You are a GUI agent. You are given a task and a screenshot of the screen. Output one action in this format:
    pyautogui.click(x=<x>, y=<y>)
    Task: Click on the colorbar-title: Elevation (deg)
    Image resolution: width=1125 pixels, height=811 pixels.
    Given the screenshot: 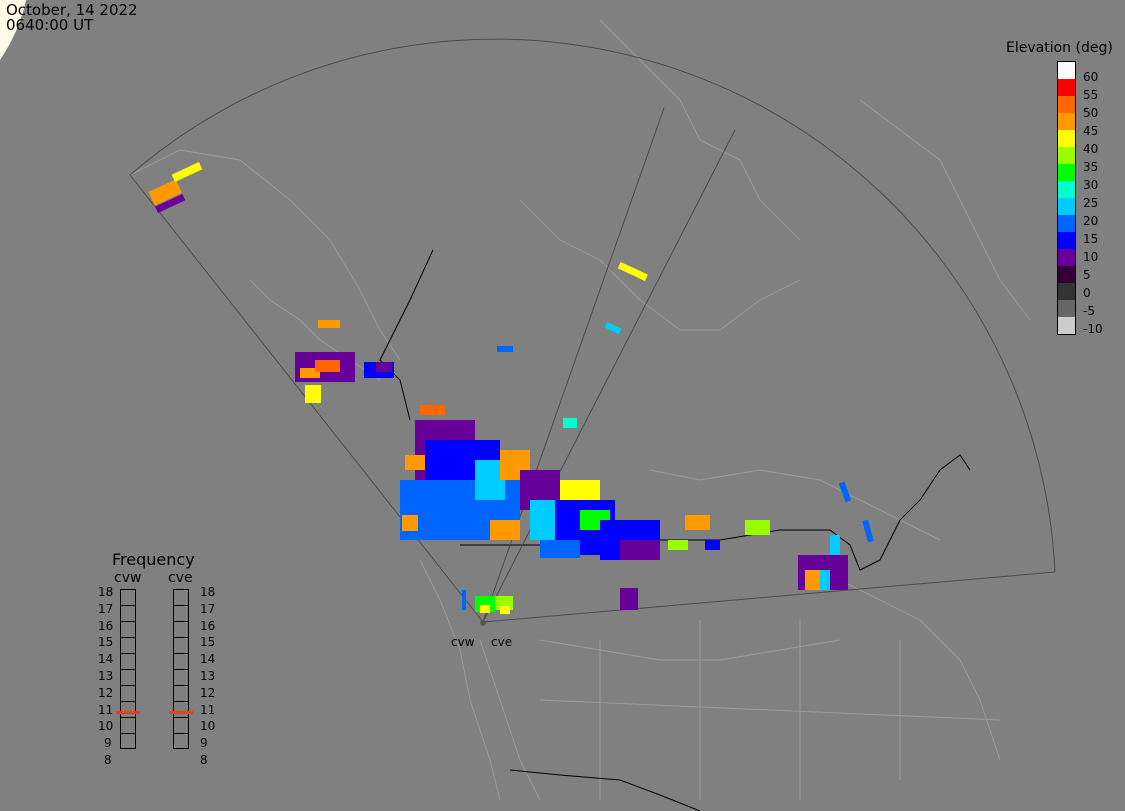 What is the action you would take?
    pyautogui.click(x=1059, y=48)
    